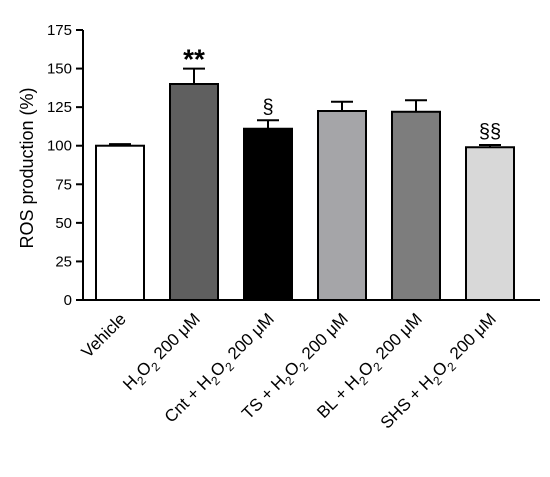  Describe the element at coordinates (65, 165) in the screenshot. I see `y-axis: 0 25 50 75 100 125 150 175` at that location.